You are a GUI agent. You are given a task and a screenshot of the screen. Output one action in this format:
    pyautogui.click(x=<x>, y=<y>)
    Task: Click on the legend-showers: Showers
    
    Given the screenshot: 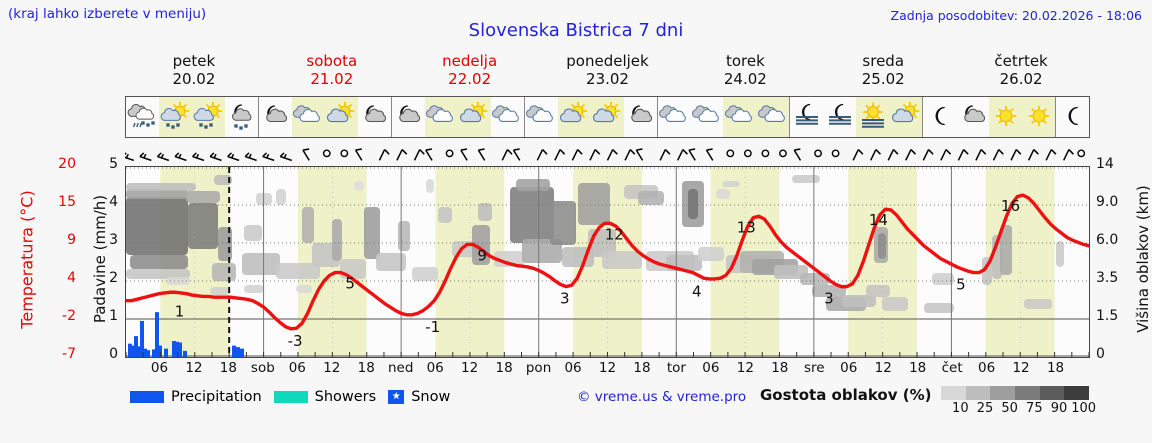 What is the action you would take?
    pyautogui.click(x=325, y=397)
    